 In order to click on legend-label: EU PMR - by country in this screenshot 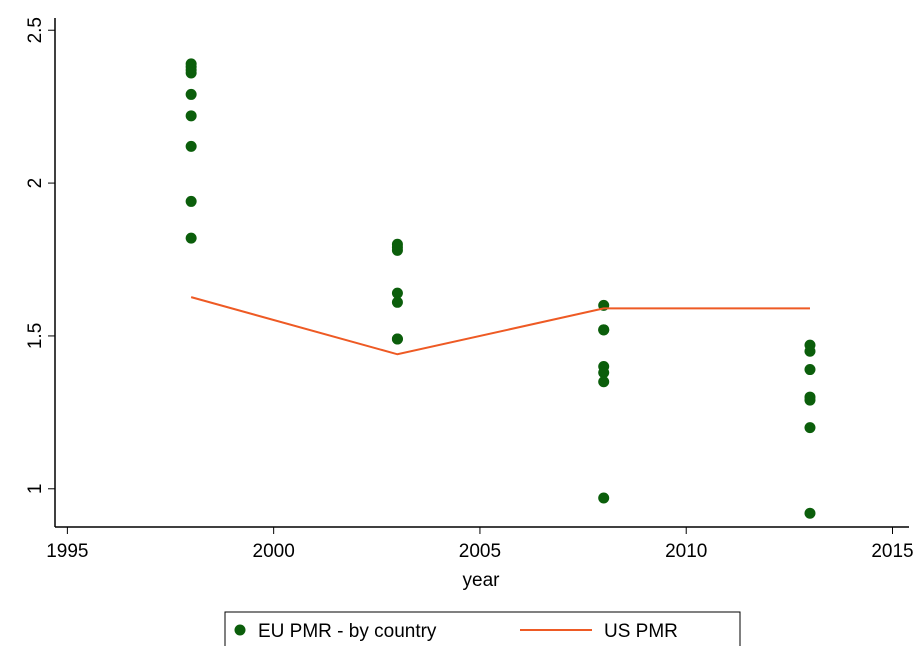, I will do `click(347, 631)`.